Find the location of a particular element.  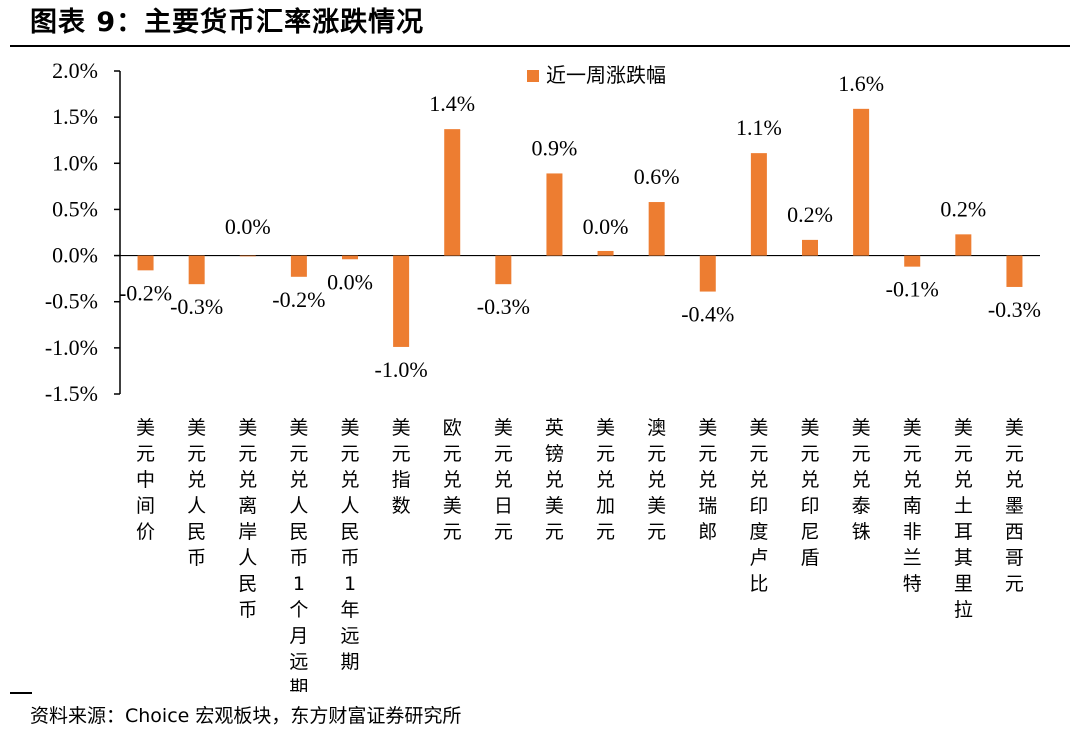

x-category-label: 美元中间价 is located at coordinates (145, 480).